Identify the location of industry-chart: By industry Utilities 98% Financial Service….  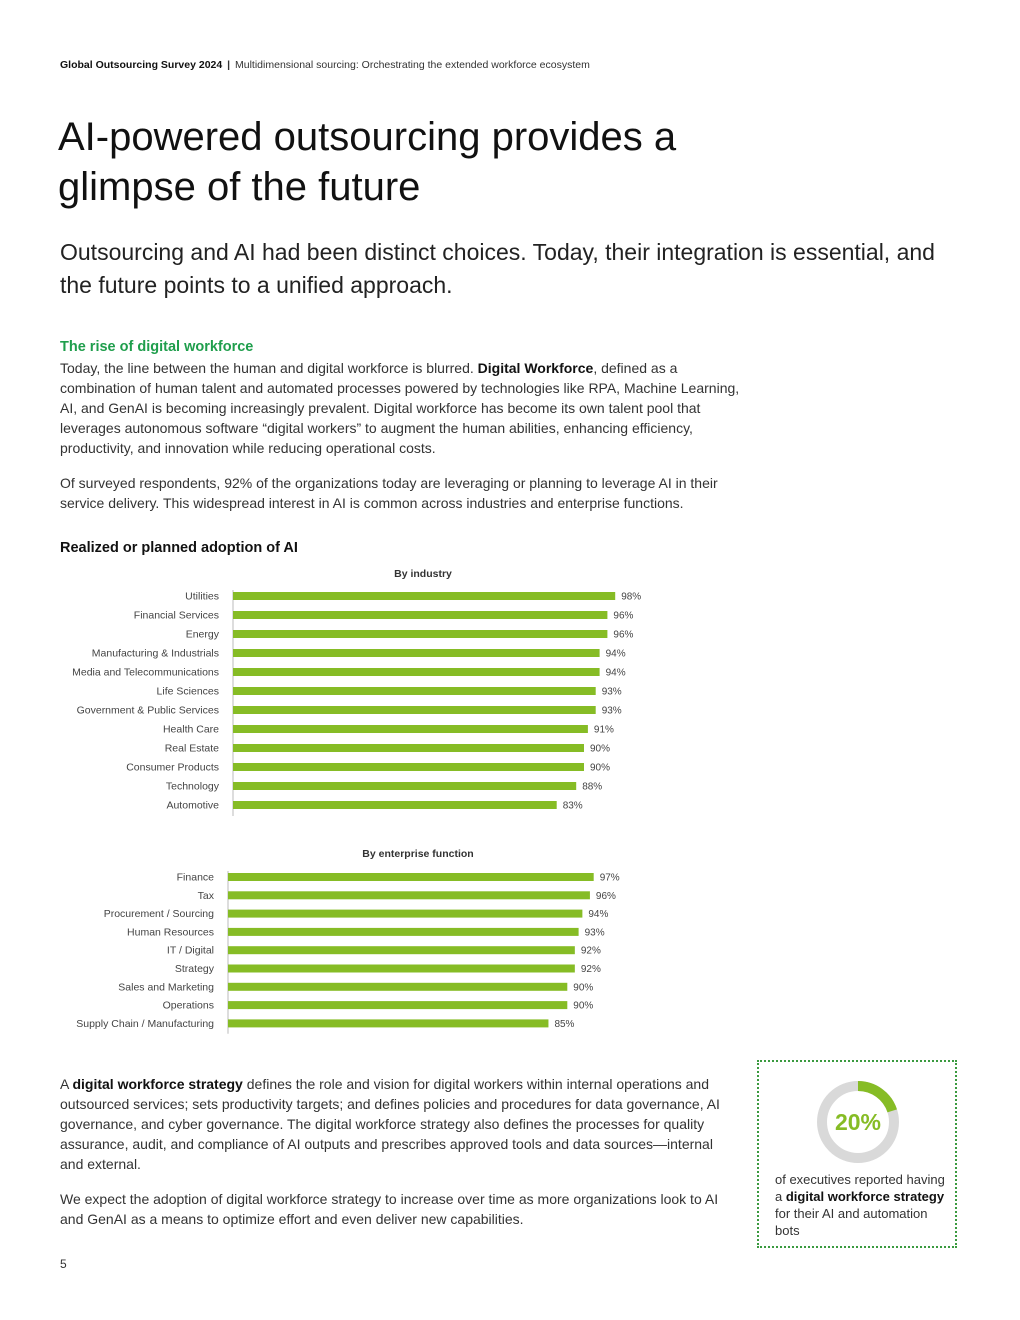
(356, 692).